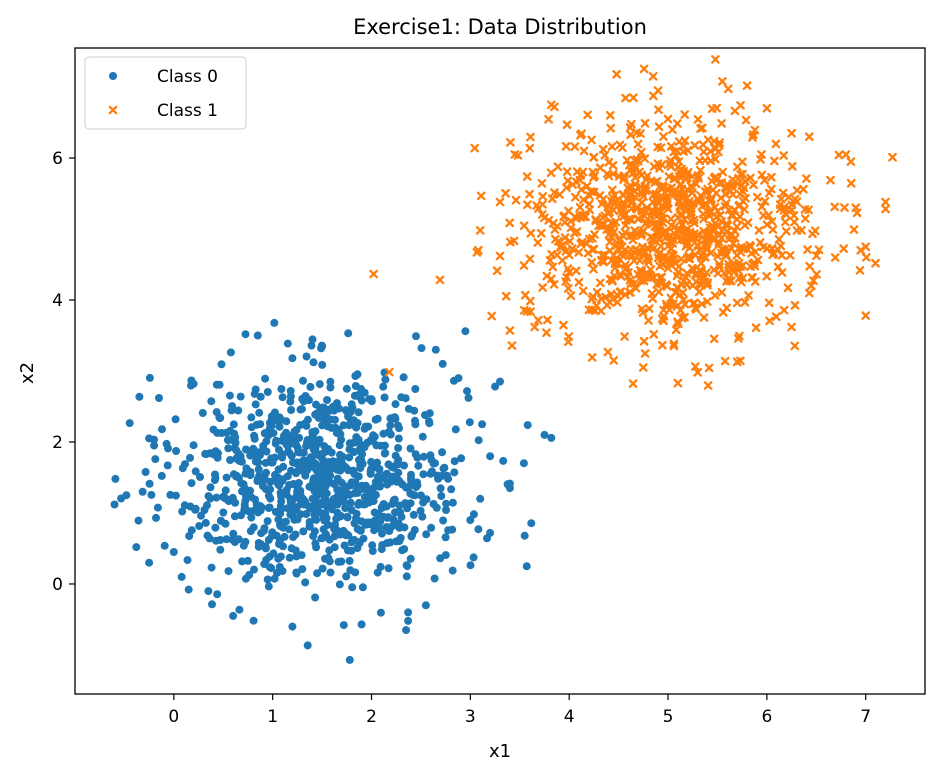 This screenshot has height=780, width=941. I want to click on legend-marker, so click(113, 76).